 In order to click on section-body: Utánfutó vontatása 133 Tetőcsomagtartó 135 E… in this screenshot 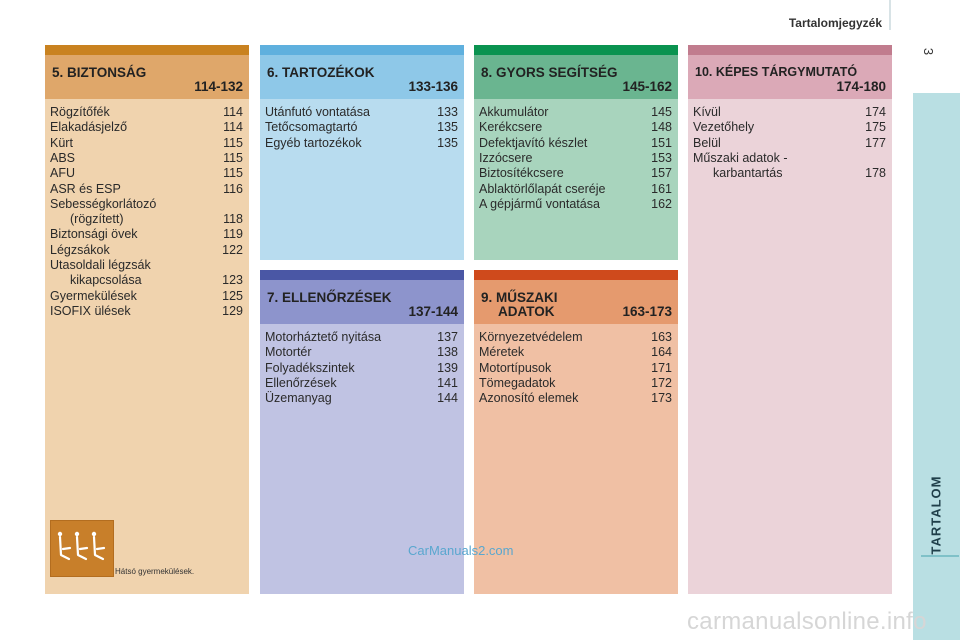, I will do `click(362, 179)`.